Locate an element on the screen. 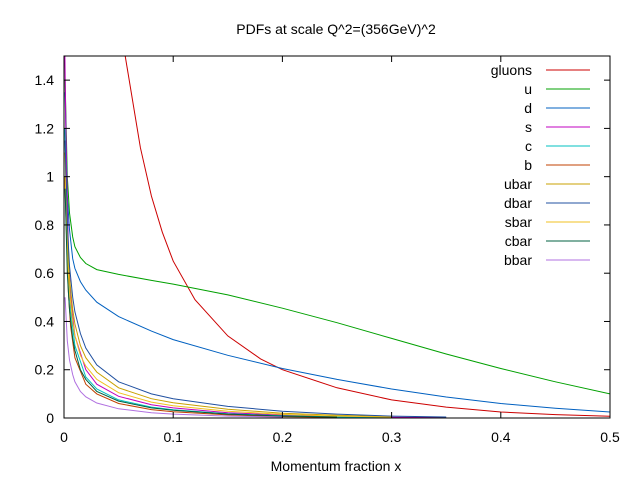  legend-label-b: b is located at coordinates (528, 165).